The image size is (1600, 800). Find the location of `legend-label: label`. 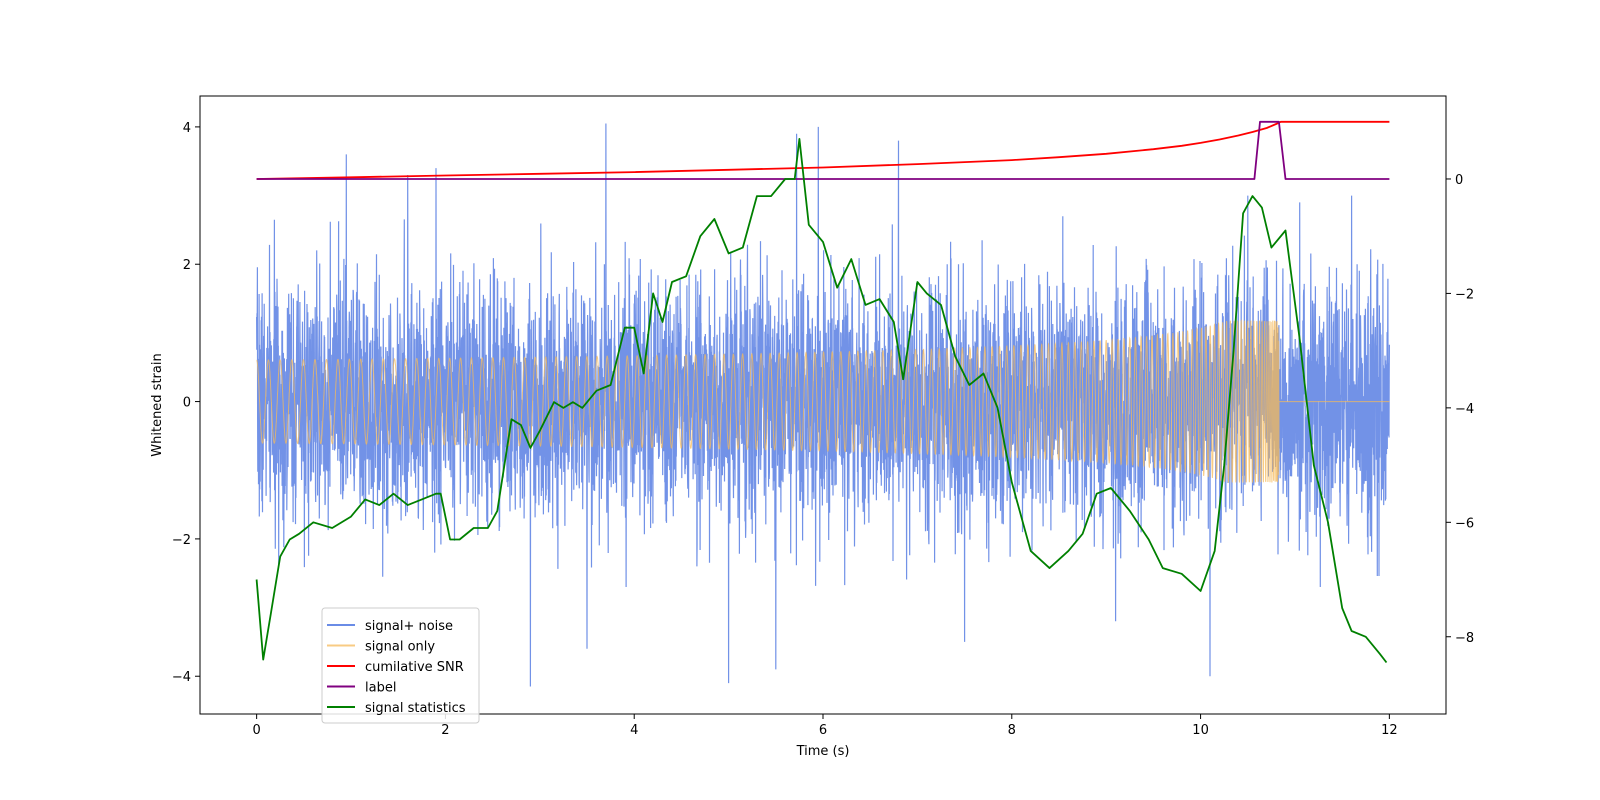

legend-label: label is located at coordinates (380, 688).